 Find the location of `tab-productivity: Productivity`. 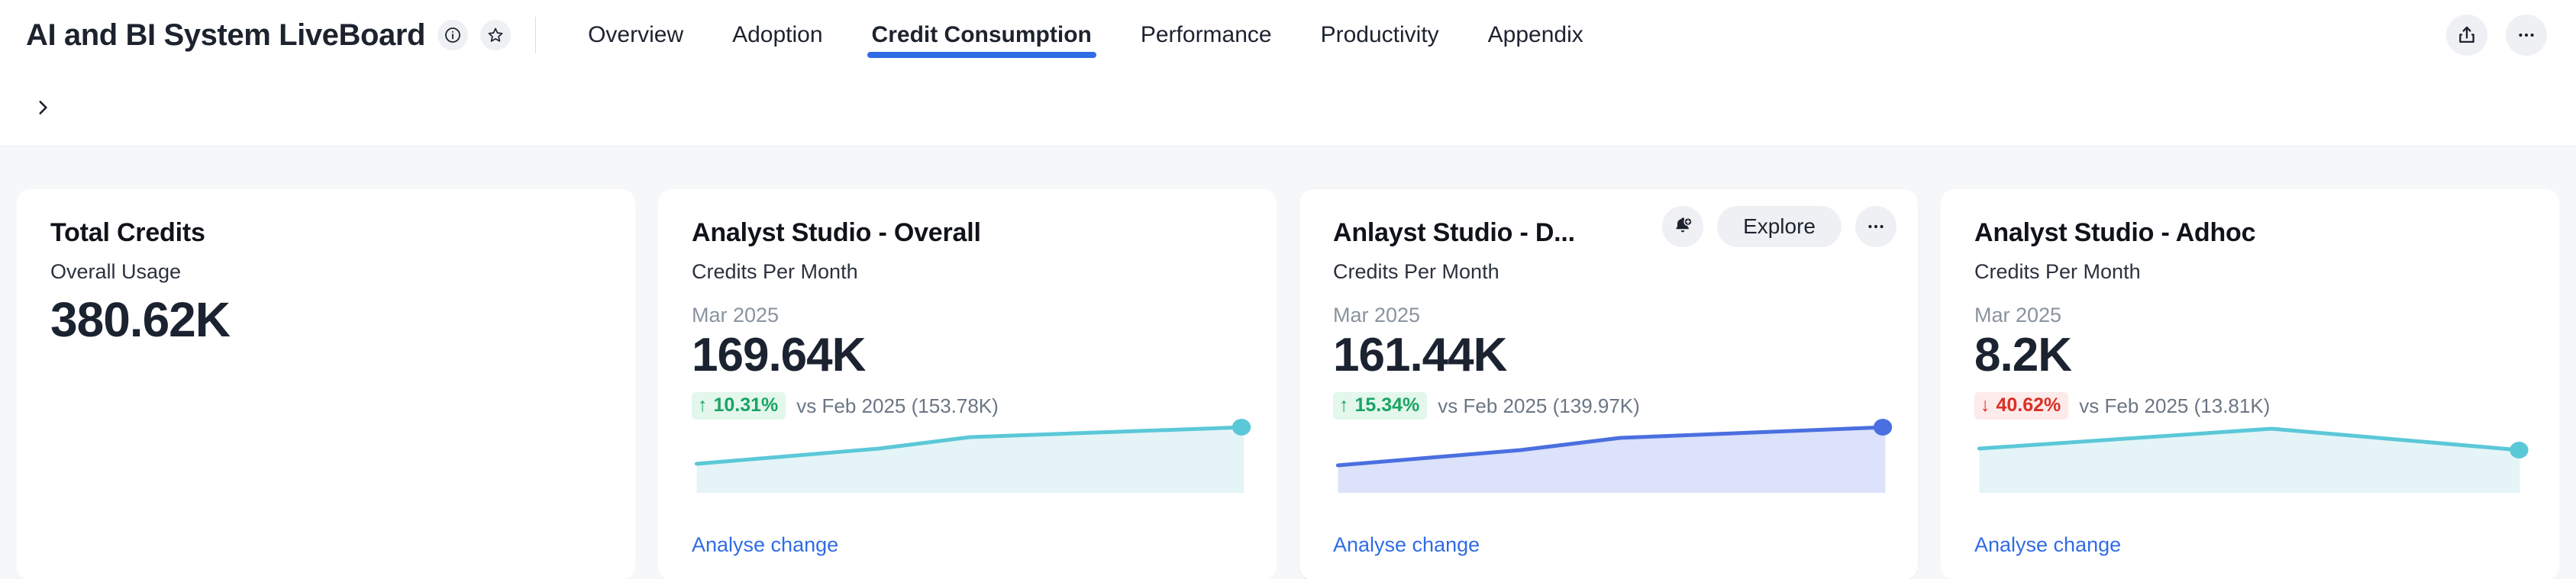

tab-productivity: Productivity is located at coordinates (1379, 35).